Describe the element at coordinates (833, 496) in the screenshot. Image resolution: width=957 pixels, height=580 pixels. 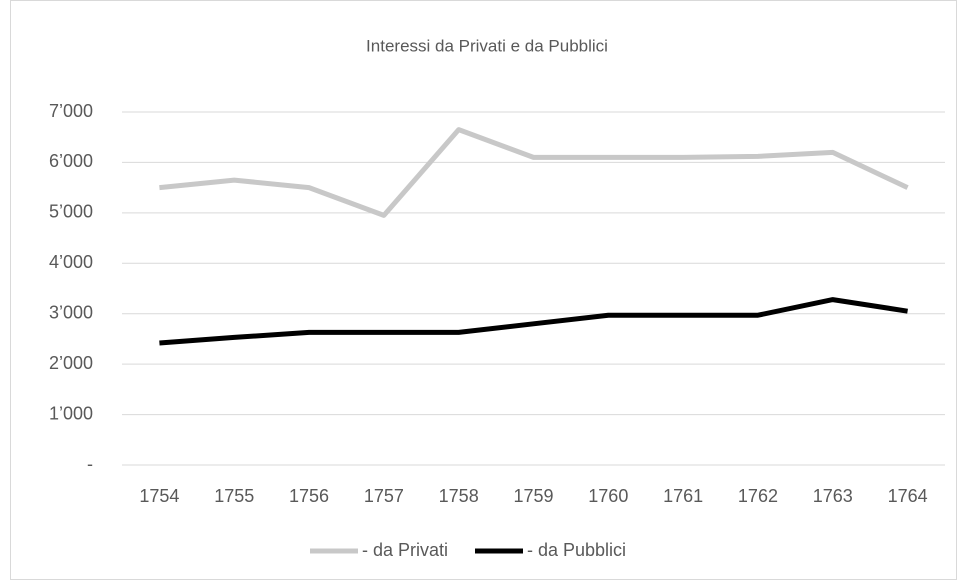
I see `x-tick-label: 1763` at that location.